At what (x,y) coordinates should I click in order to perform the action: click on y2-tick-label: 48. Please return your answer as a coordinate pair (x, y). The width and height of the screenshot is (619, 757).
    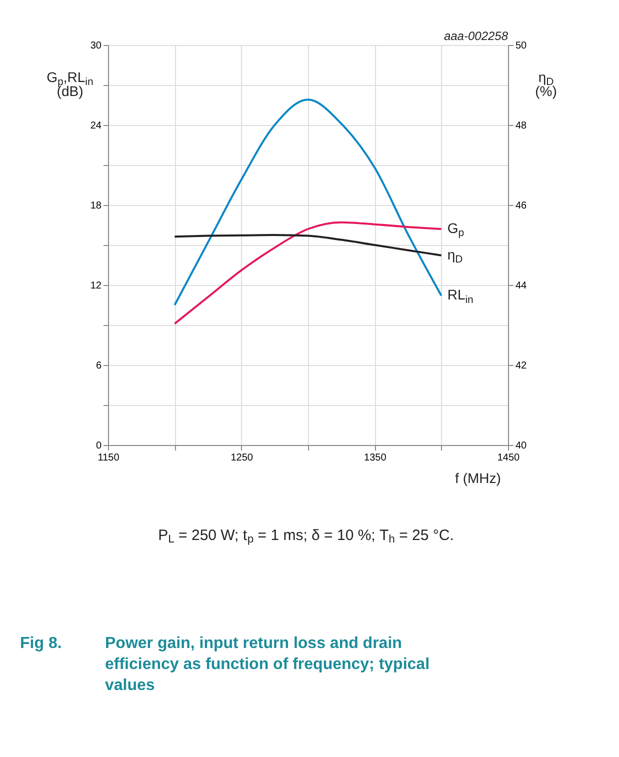
    Looking at the image, I should click on (522, 126).